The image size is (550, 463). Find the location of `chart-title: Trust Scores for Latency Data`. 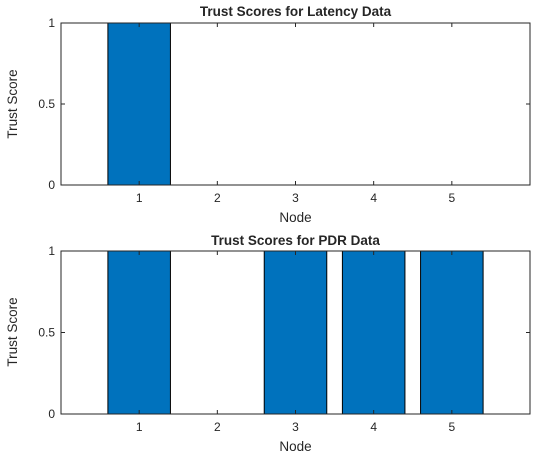

chart-title: Trust Scores for Latency Data is located at coordinates (296, 11).